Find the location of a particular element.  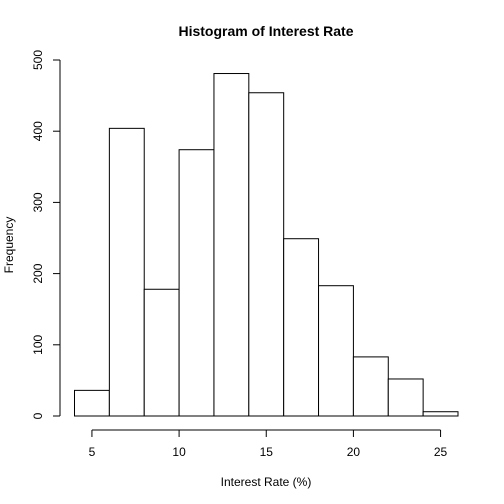

chart-title: Histogram of Interest Rate is located at coordinates (265, 31).